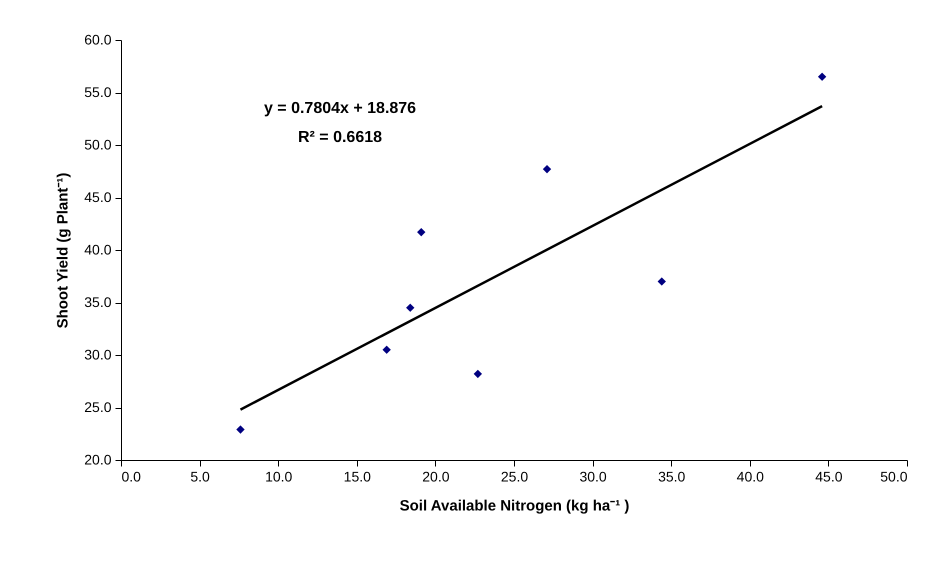 The height and width of the screenshot is (562, 937). Describe the element at coordinates (340, 108) in the screenshot. I see `annotation: y = 0.7804x + 18.876` at that location.